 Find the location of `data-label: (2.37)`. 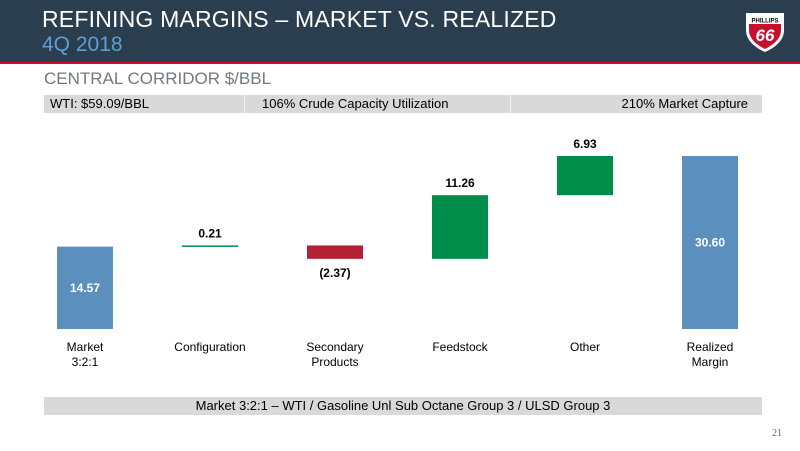

data-label: (2.37) is located at coordinates (334, 273).